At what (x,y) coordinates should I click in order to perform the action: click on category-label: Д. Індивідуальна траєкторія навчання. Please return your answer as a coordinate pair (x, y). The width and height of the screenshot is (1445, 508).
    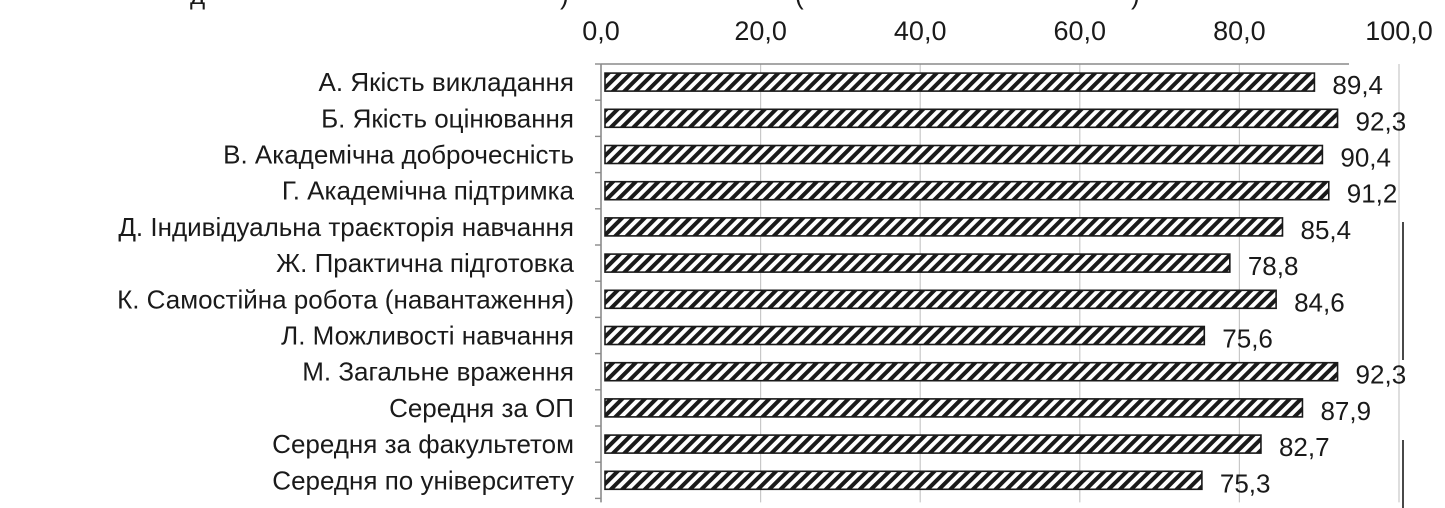
    Looking at the image, I should click on (346, 227).